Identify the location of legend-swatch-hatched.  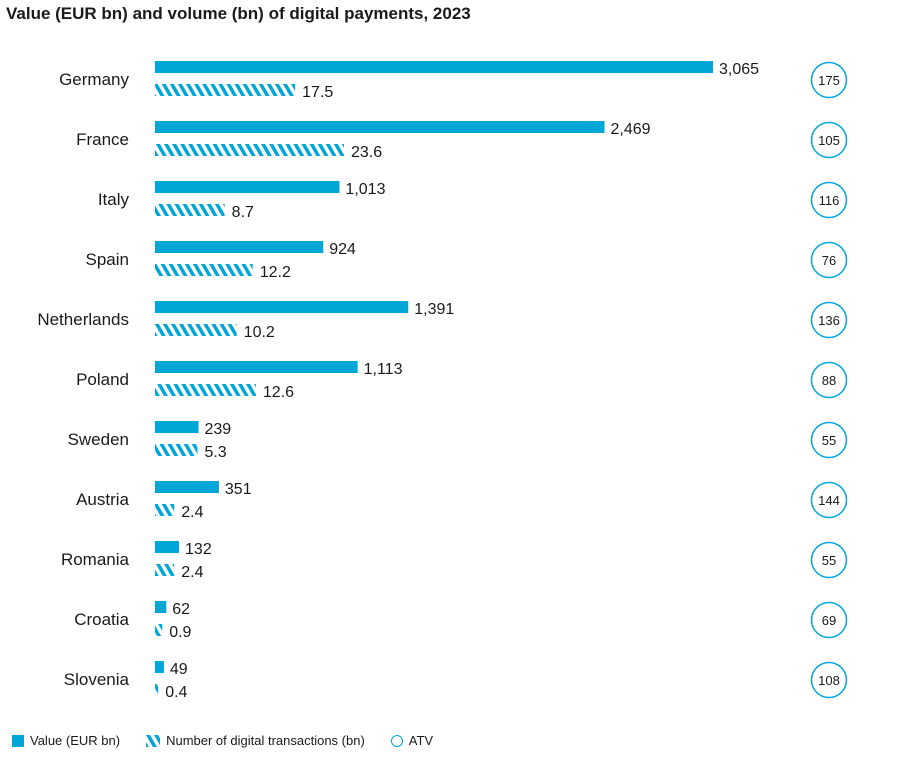
(153, 740).